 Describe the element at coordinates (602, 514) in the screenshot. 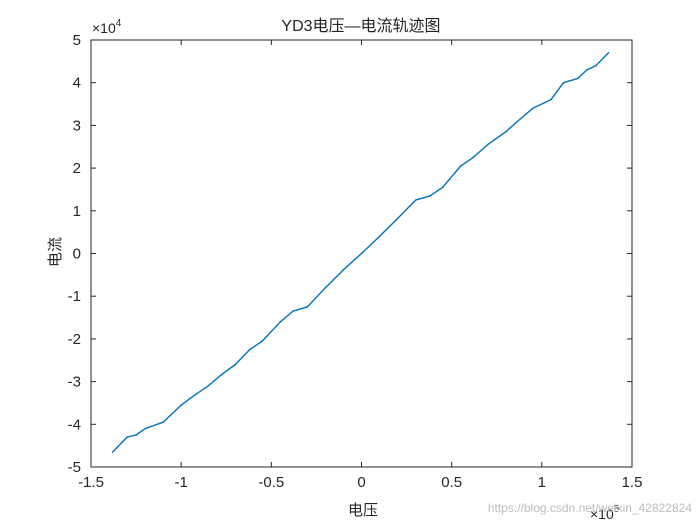

I see `x-exponent-base: ×10` at that location.